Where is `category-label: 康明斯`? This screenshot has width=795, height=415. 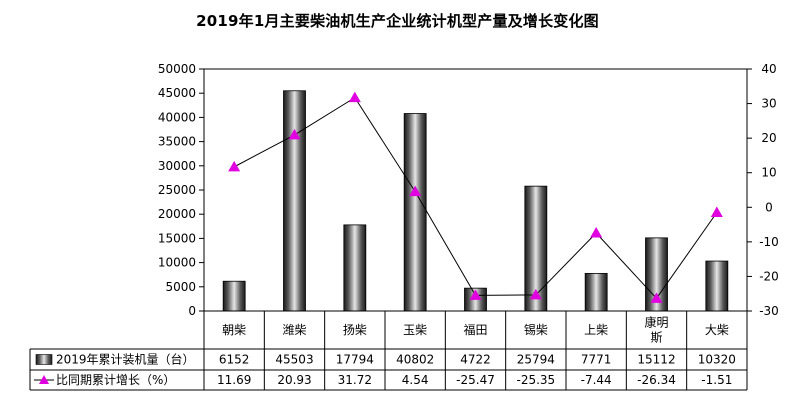
category-label: 康明斯 is located at coordinates (656, 330).